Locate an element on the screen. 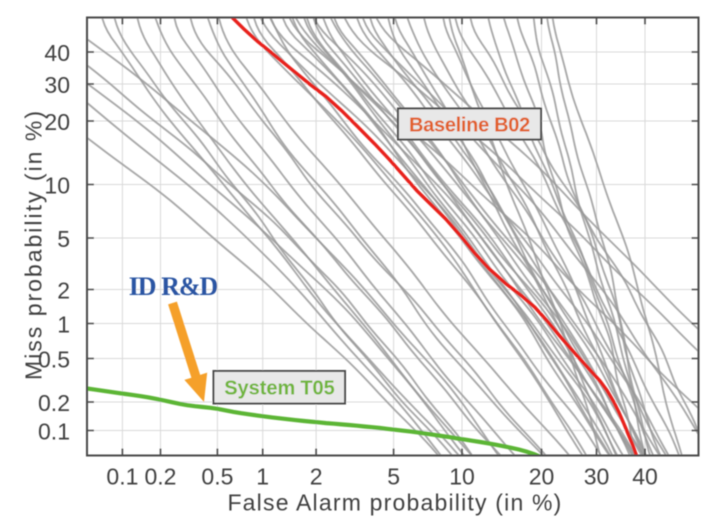 The height and width of the screenshot is (531, 714). svg-text: False Alarm probability (in %) is located at coordinates (394, 503).